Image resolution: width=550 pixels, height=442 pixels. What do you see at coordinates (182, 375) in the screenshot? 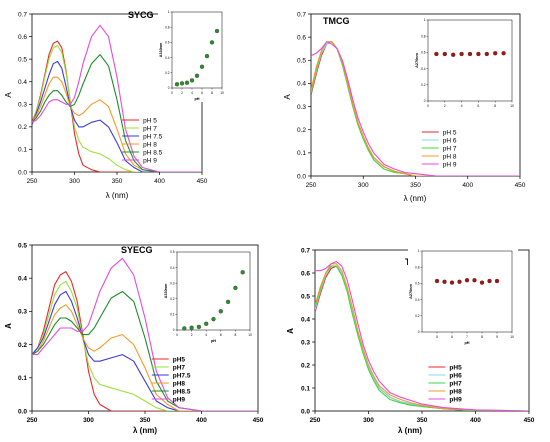
I see `legend-label: pH7.5` at bounding box center [182, 375].